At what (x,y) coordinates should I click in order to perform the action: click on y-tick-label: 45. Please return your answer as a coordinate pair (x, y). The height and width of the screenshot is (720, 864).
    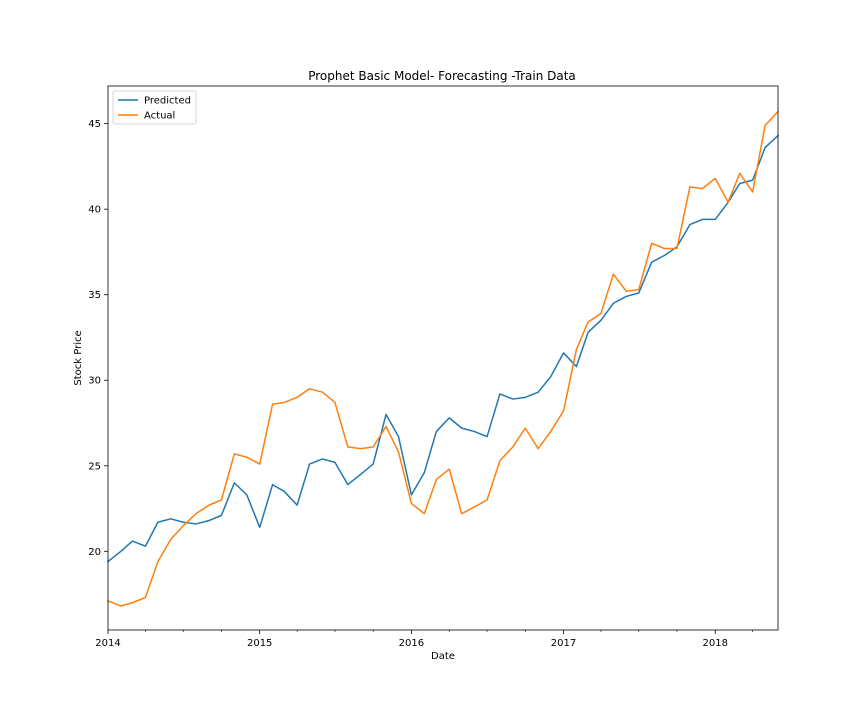
    Looking at the image, I should click on (94, 124).